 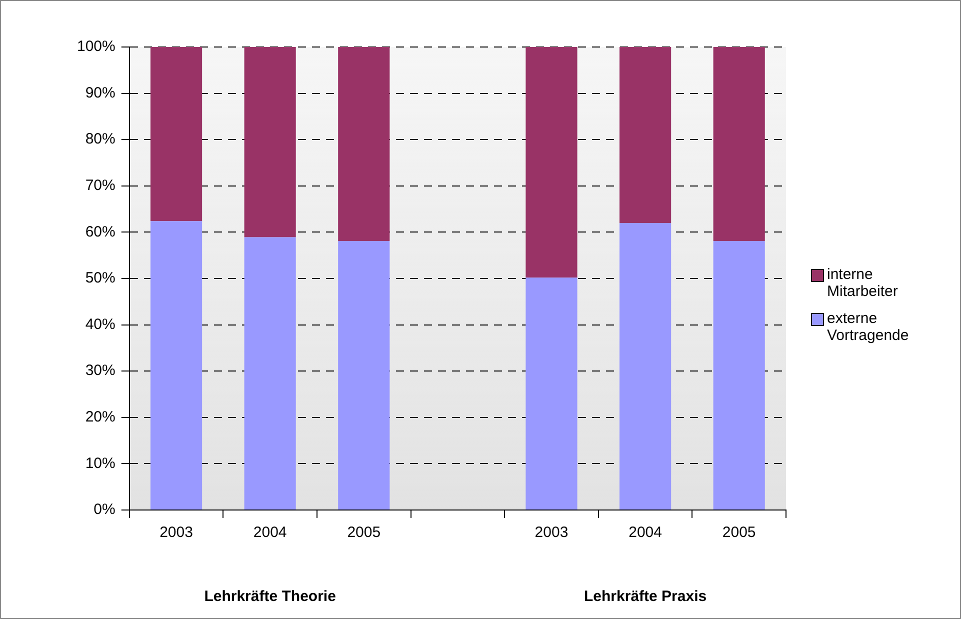 What do you see at coordinates (645, 597) in the screenshot?
I see `text: Lehrkräfte Praxis` at bounding box center [645, 597].